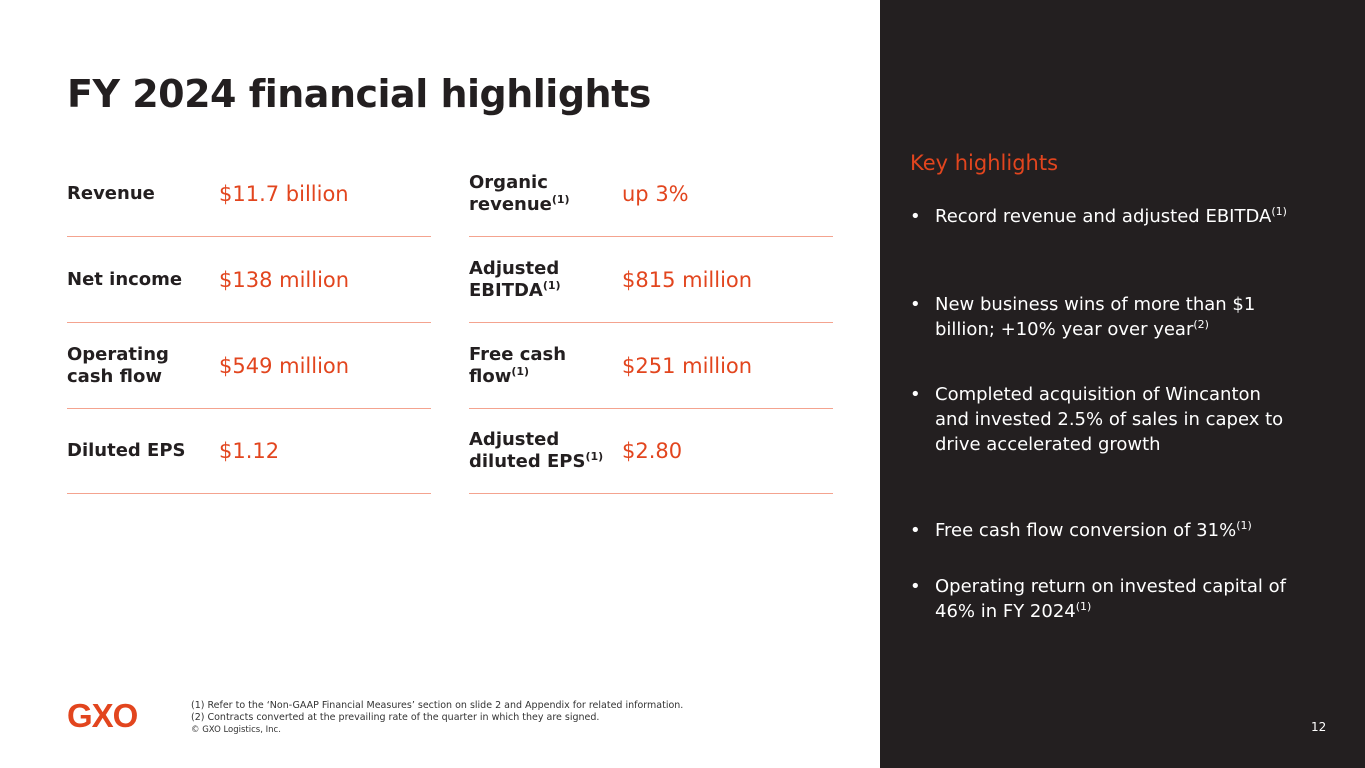 Image resolution: width=1365 pixels, height=768 pixels. I want to click on highlight-text: Record revenue and adjusted EBITDA, so click(1103, 216).